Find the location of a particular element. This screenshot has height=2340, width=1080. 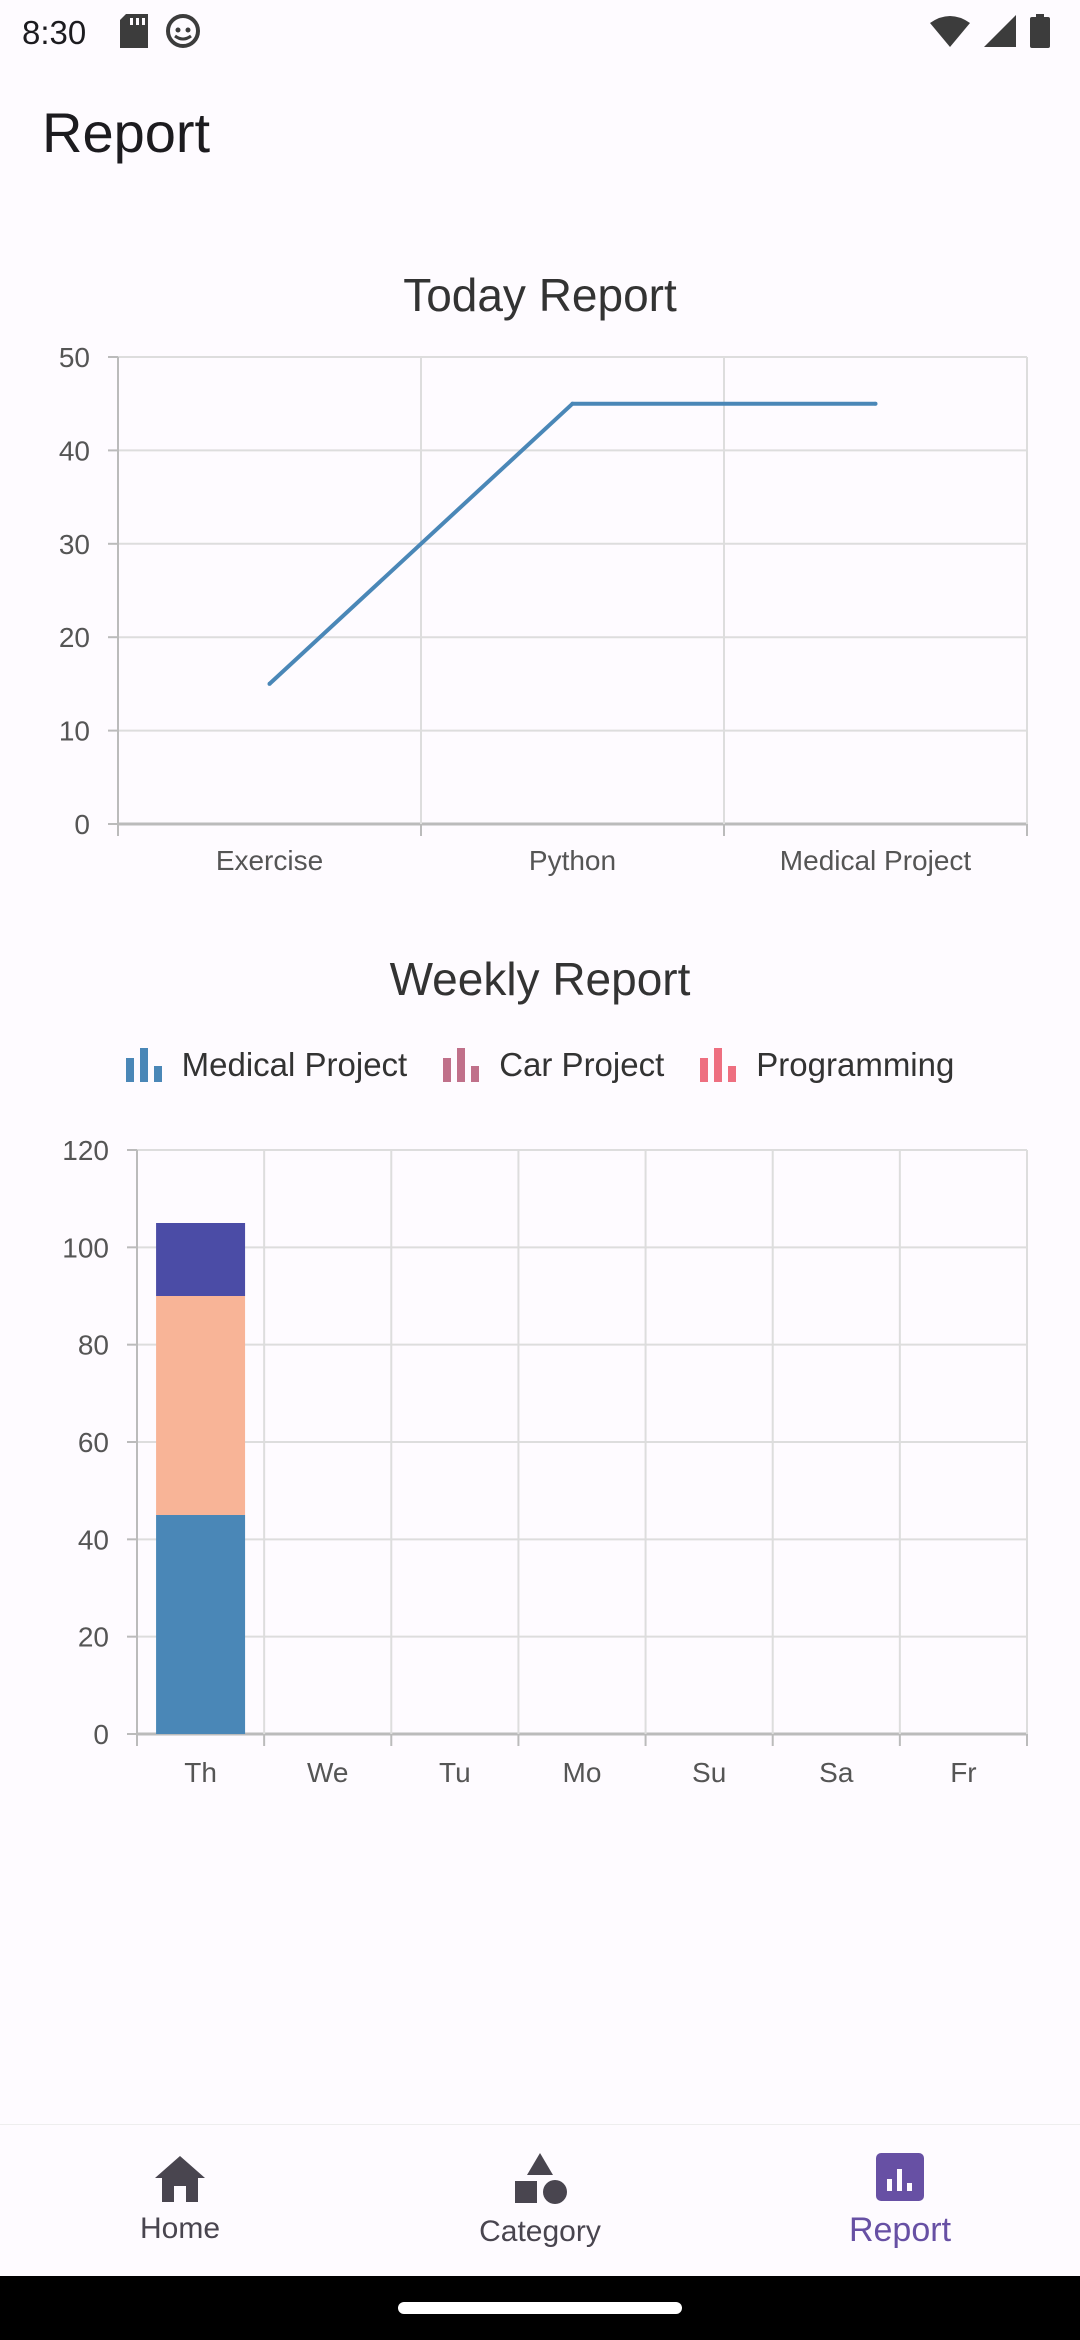

weekly-legend: Medical Project Car Project Programming is located at coordinates (540, 1065).